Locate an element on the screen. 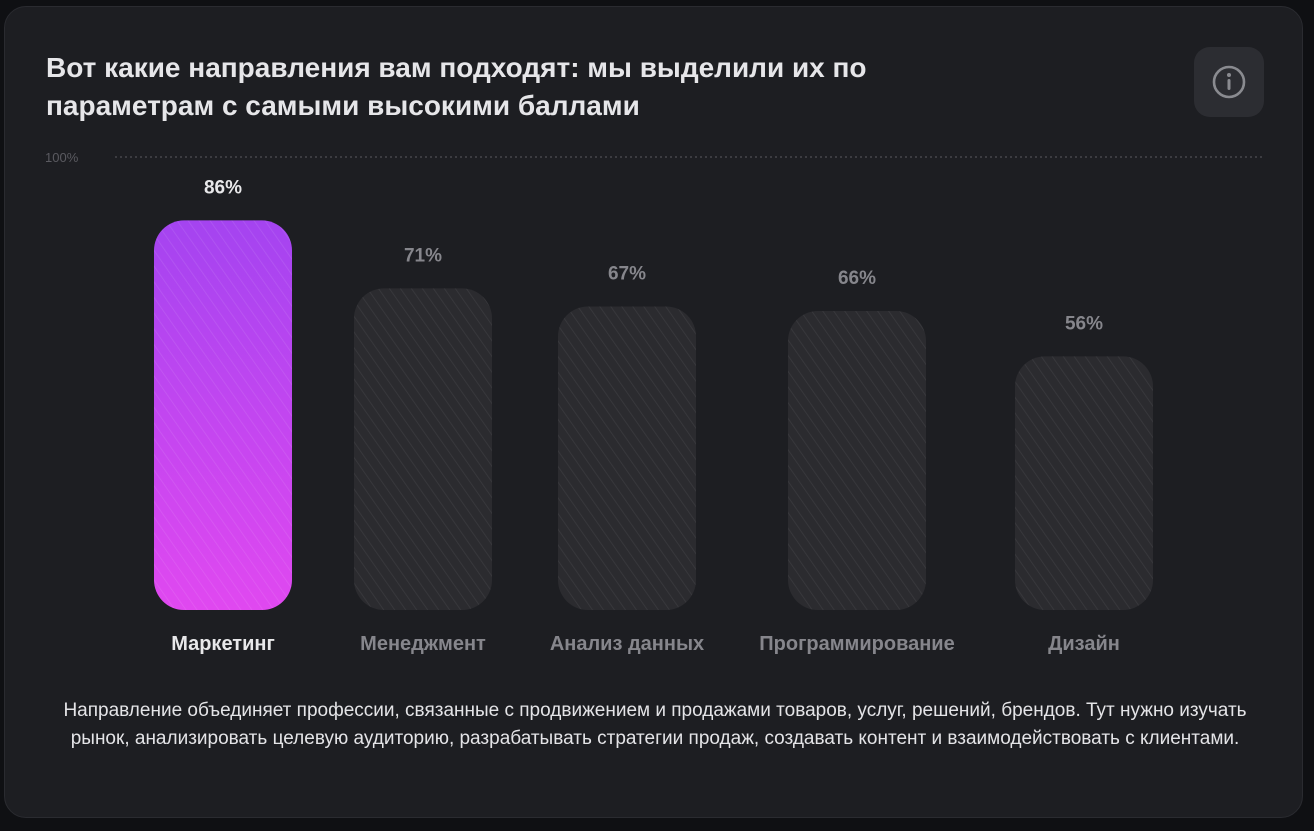 The image size is (1314, 831). value-label-5: 56% is located at coordinates (1084, 323).